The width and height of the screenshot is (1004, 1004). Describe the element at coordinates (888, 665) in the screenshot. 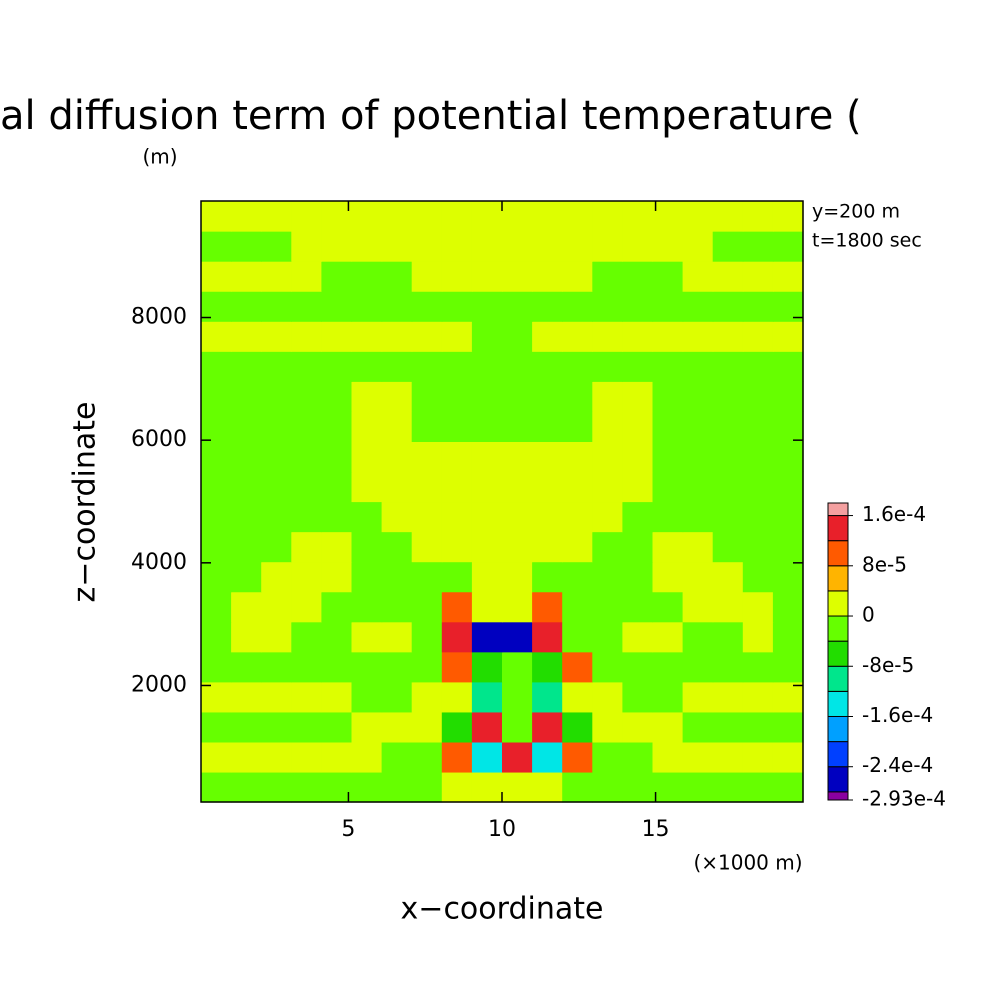

I see `colorbar-label: -8e-5` at that location.